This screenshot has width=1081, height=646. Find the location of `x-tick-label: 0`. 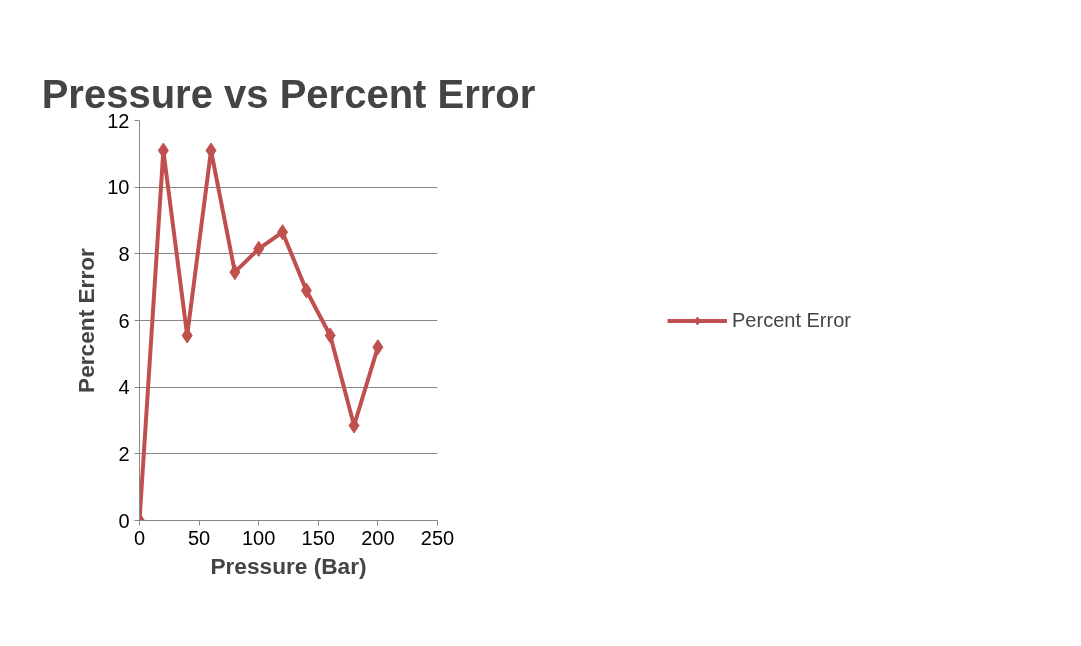

x-tick-label: 0 is located at coordinates (139, 537).